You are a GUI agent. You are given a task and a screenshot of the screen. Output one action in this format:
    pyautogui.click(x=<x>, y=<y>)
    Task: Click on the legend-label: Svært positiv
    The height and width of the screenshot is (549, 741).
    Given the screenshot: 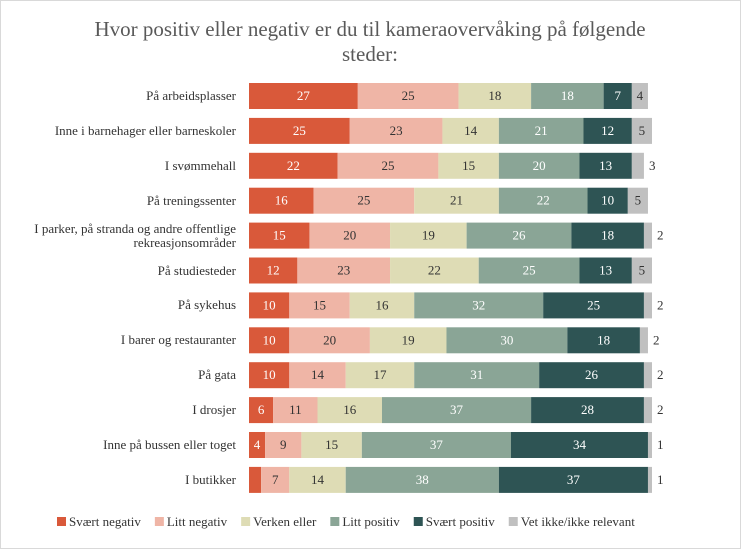 What is the action you would take?
    pyautogui.click(x=460, y=521)
    